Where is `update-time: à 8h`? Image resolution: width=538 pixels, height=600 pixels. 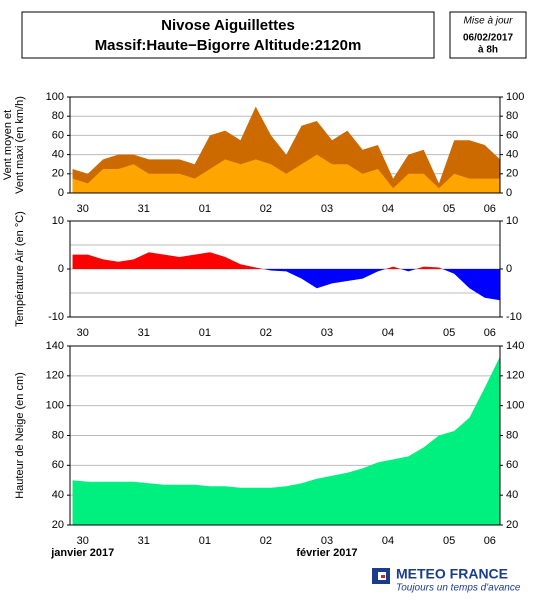 update-time: à 8h is located at coordinates (488, 50).